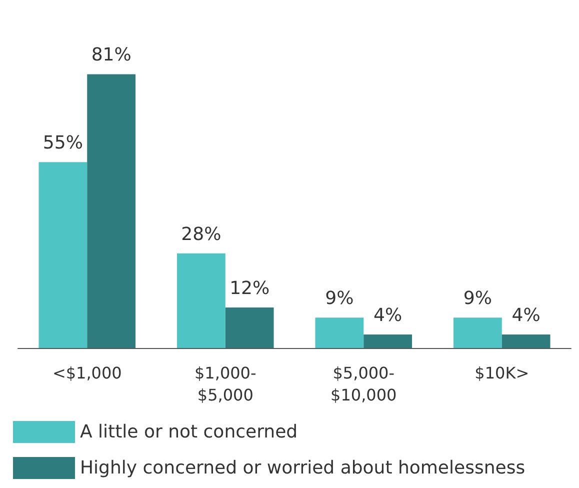  I want to click on data-label: 12%, so click(250, 288).